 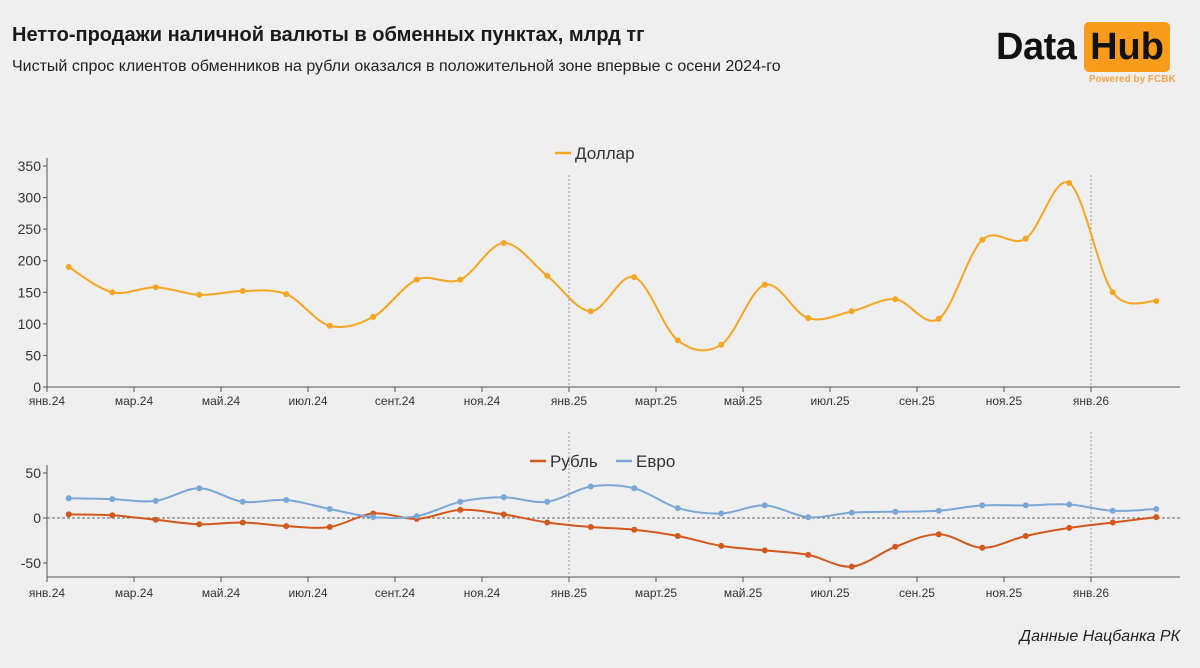 What do you see at coordinates (1036, 47) in the screenshot?
I see `logo-text-data: Data` at bounding box center [1036, 47].